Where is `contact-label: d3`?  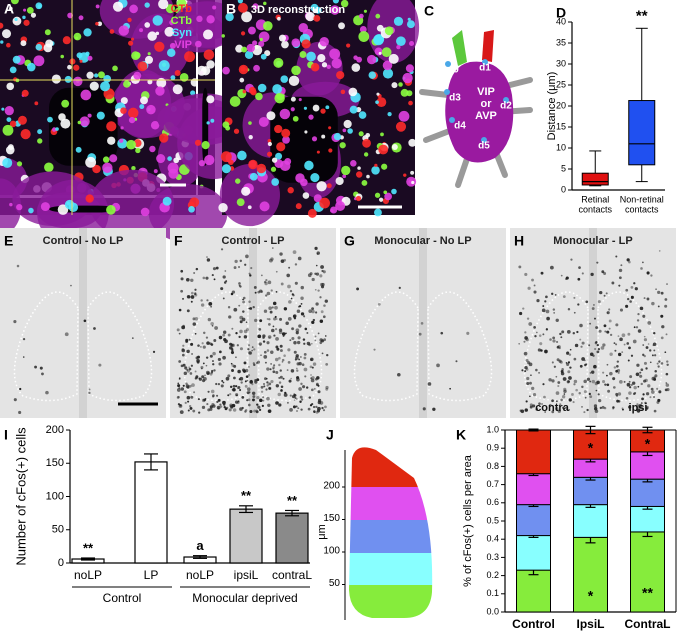 contact-label: d3 is located at coordinates (455, 98).